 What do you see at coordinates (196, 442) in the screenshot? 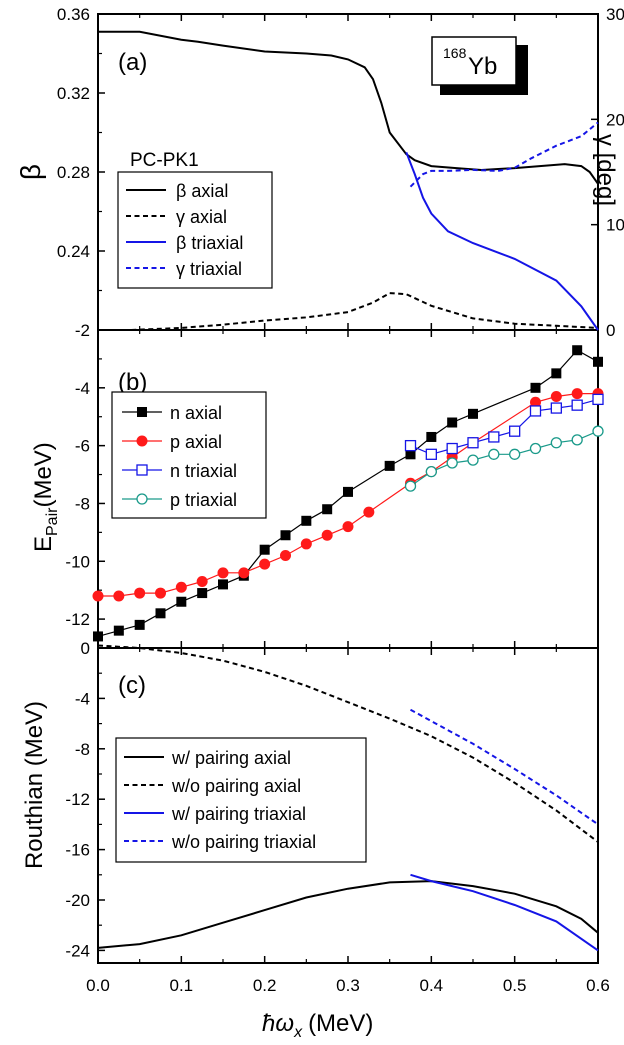
I see `legend-b-label: p axial` at bounding box center [196, 442].